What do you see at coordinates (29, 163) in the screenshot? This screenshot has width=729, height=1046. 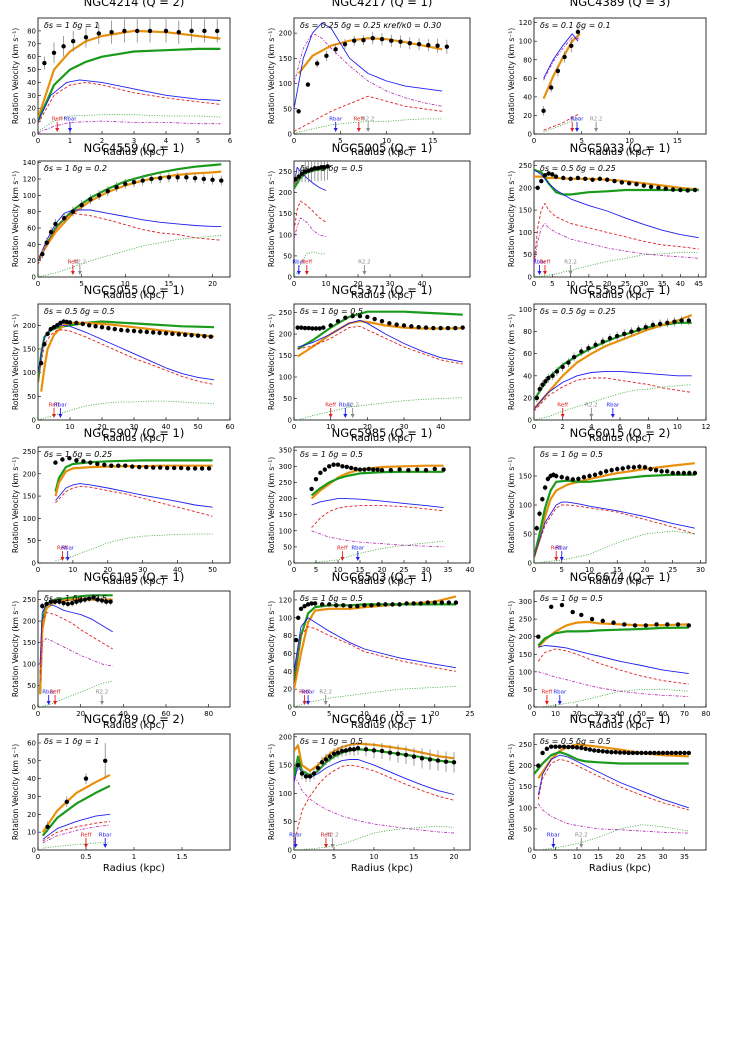 I see `y-tick-label: 140` at bounding box center [29, 163].